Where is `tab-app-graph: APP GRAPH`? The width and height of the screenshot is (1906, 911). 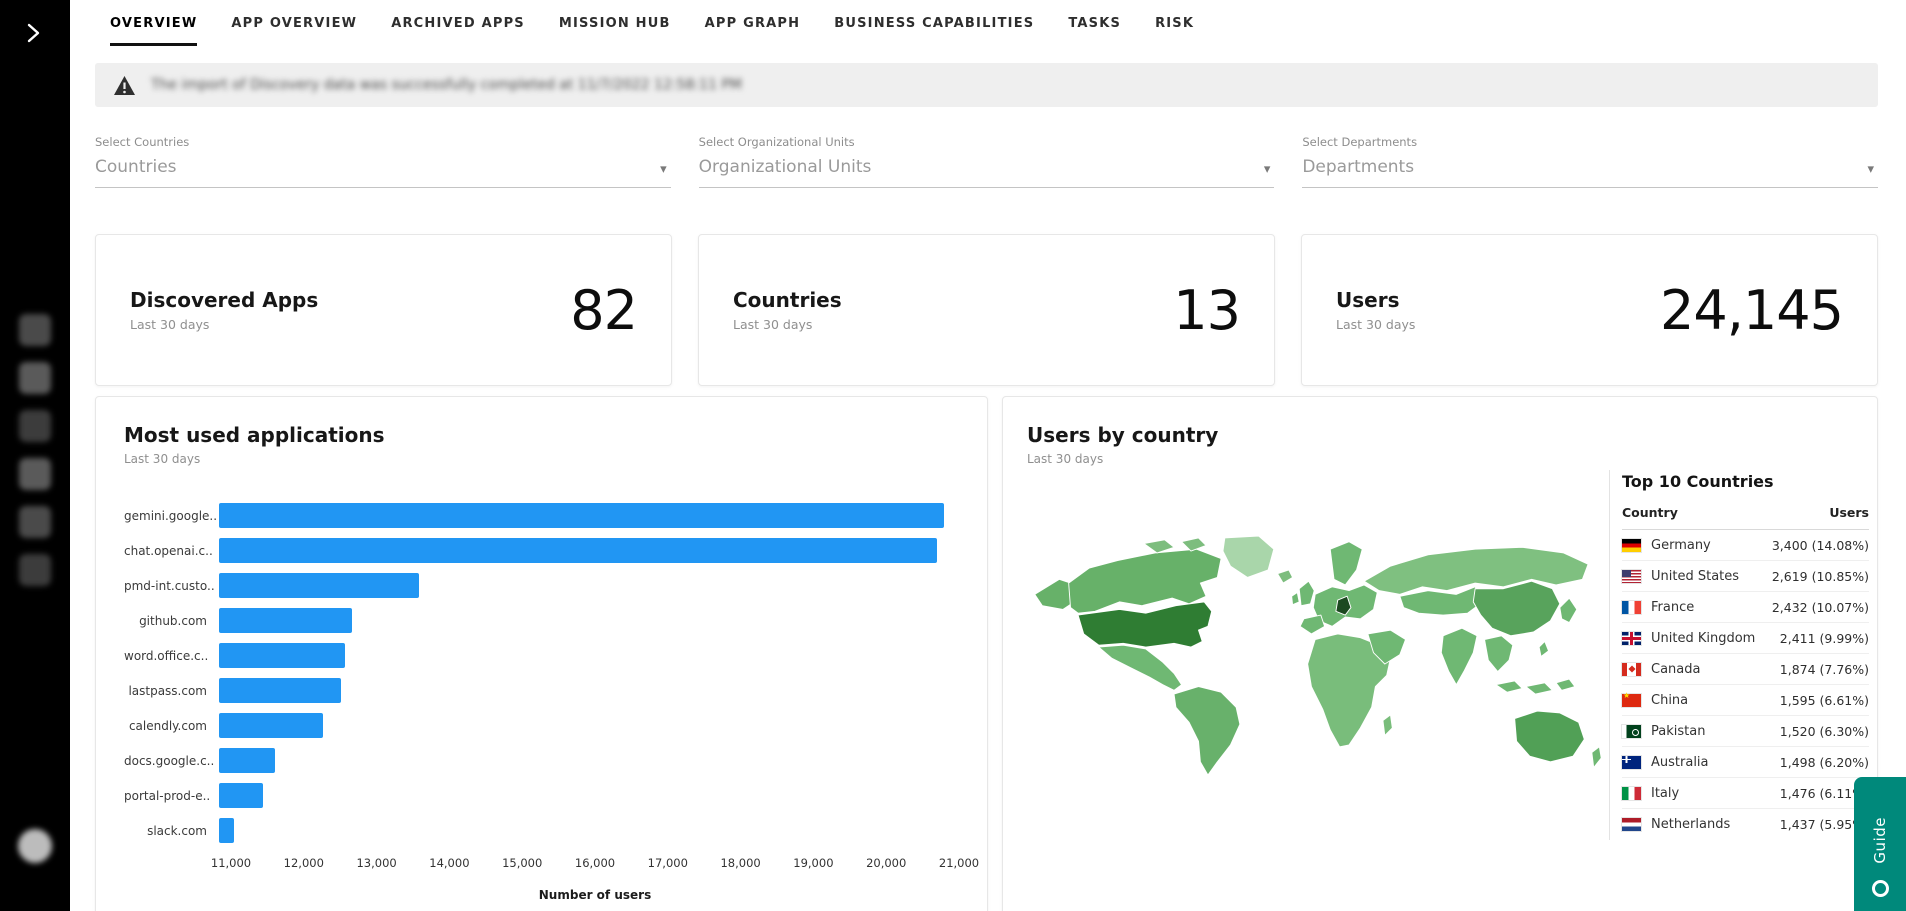 tab-app-graph: APP GRAPH is located at coordinates (752, 23).